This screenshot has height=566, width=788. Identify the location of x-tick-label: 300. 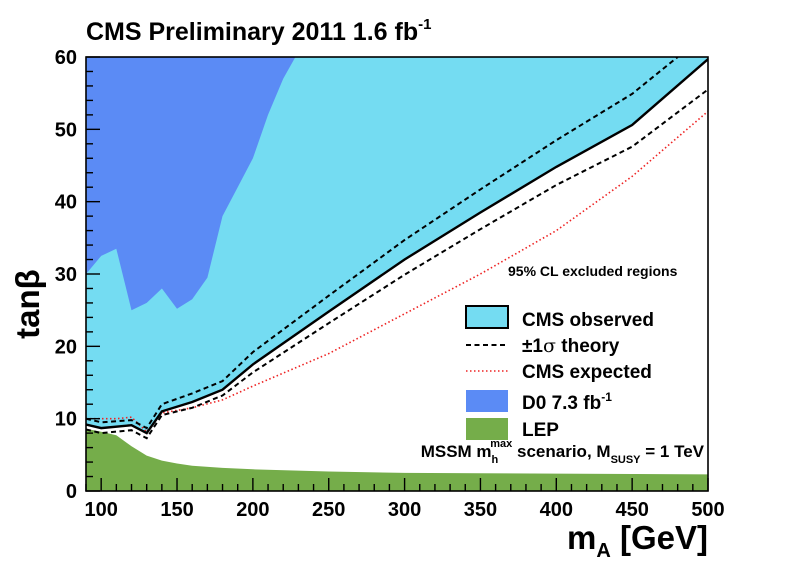
(404, 510).